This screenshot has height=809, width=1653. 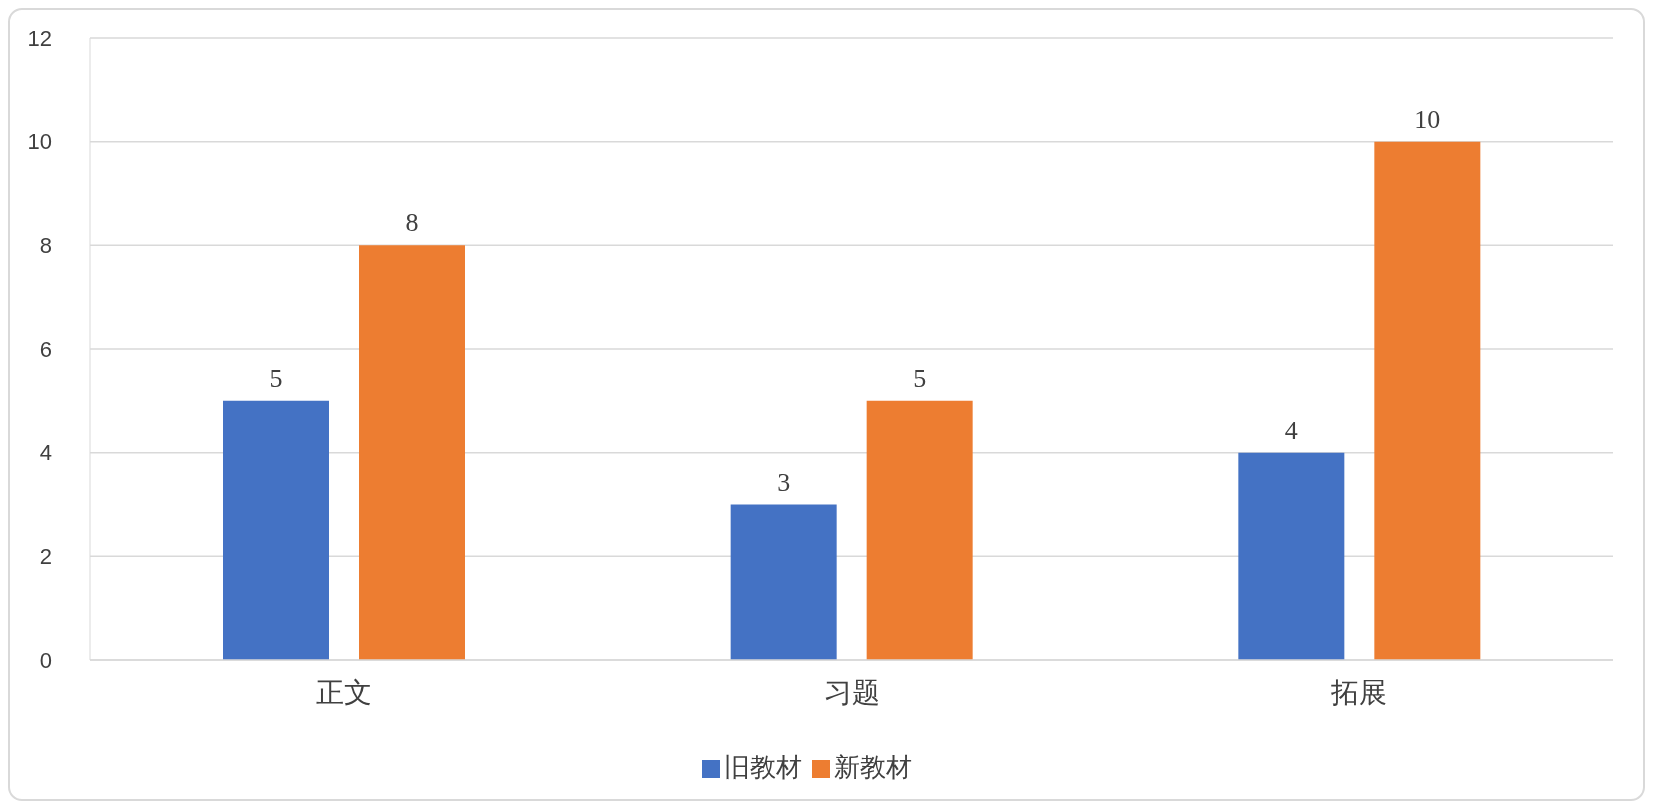 What do you see at coordinates (412, 223) in the screenshot?
I see `data-label: 8` at bounding box center [412, 223].